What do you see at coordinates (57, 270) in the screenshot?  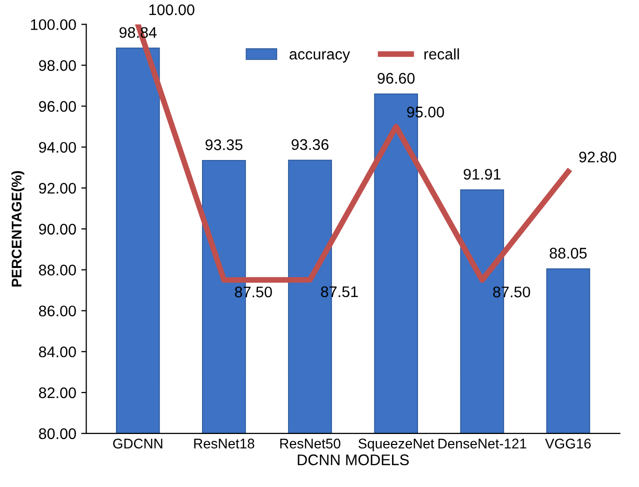 I see `y-tick-label: 88.00` at bounding box center [57, 270].